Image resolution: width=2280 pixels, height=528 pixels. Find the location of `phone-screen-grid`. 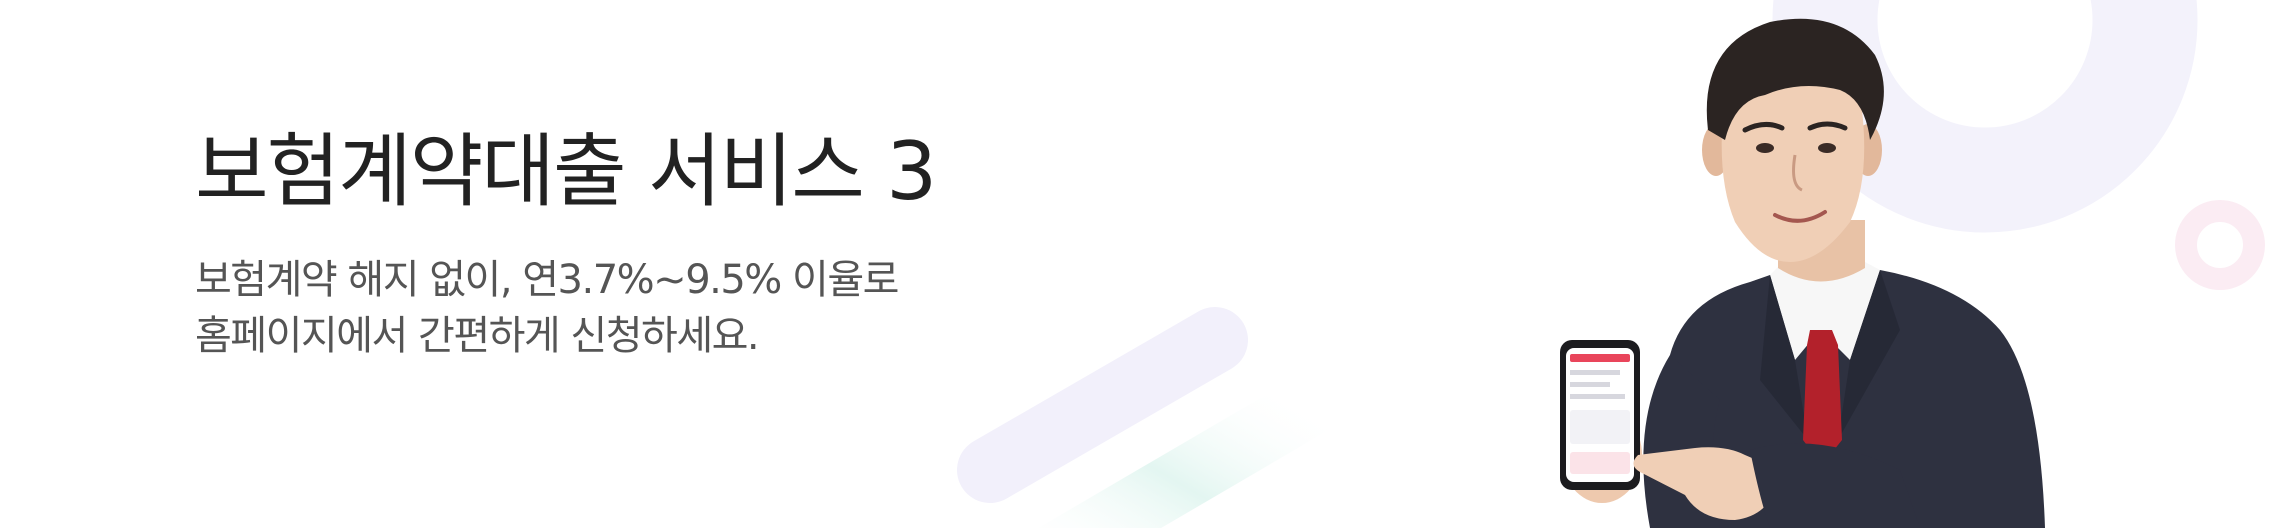

phone-screen-grid is located at coordinates (1600, 427).